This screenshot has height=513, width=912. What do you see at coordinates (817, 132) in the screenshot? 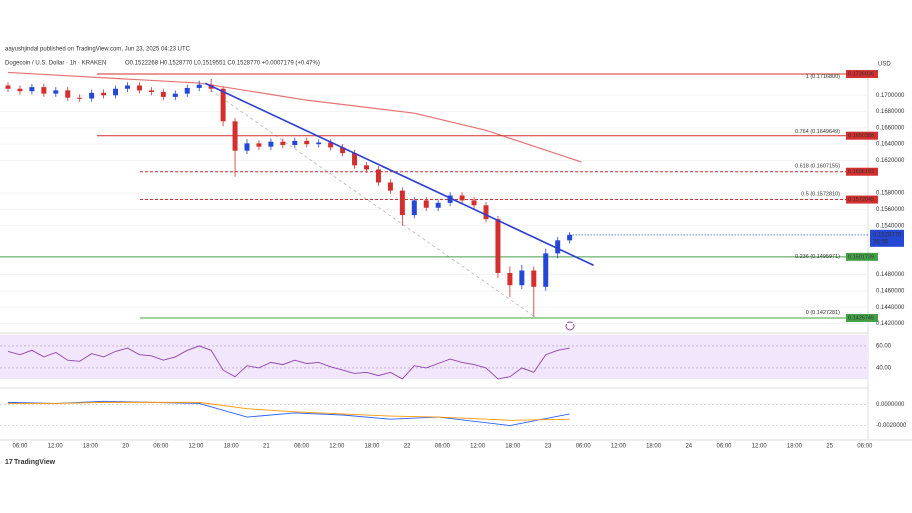
I see `fib-label: 0.764 (0.1649649)` at bounding box center [817, 132].